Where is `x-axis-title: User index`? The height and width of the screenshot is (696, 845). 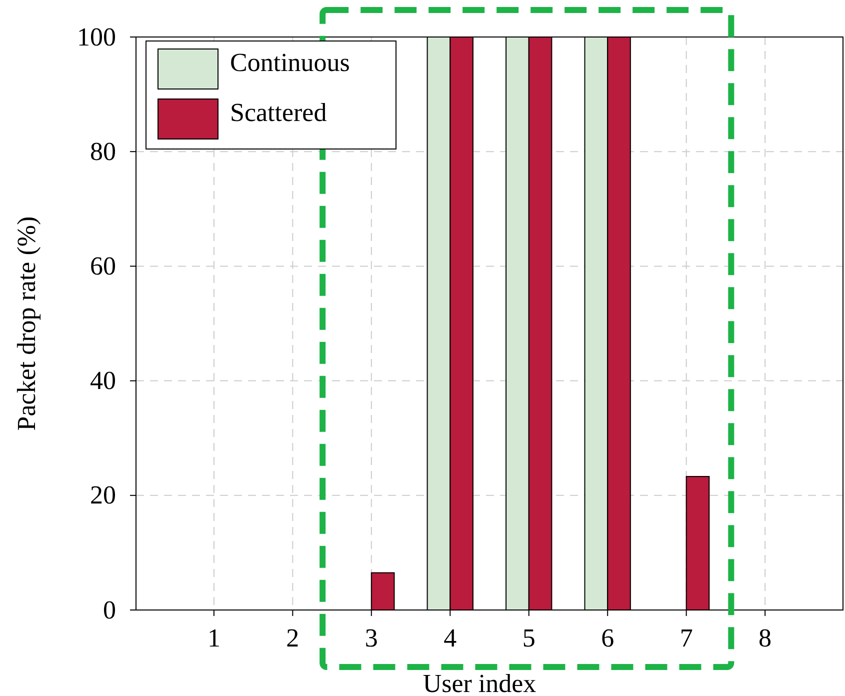 x-axis-title: User index is located at coordinates (479, 682).